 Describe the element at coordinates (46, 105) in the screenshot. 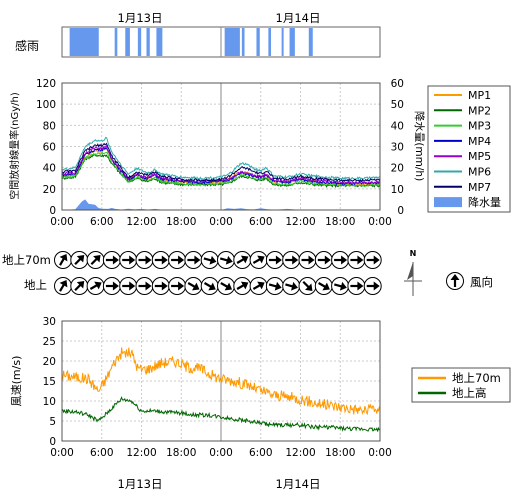

I see `y-tick-label: 100` at that location.